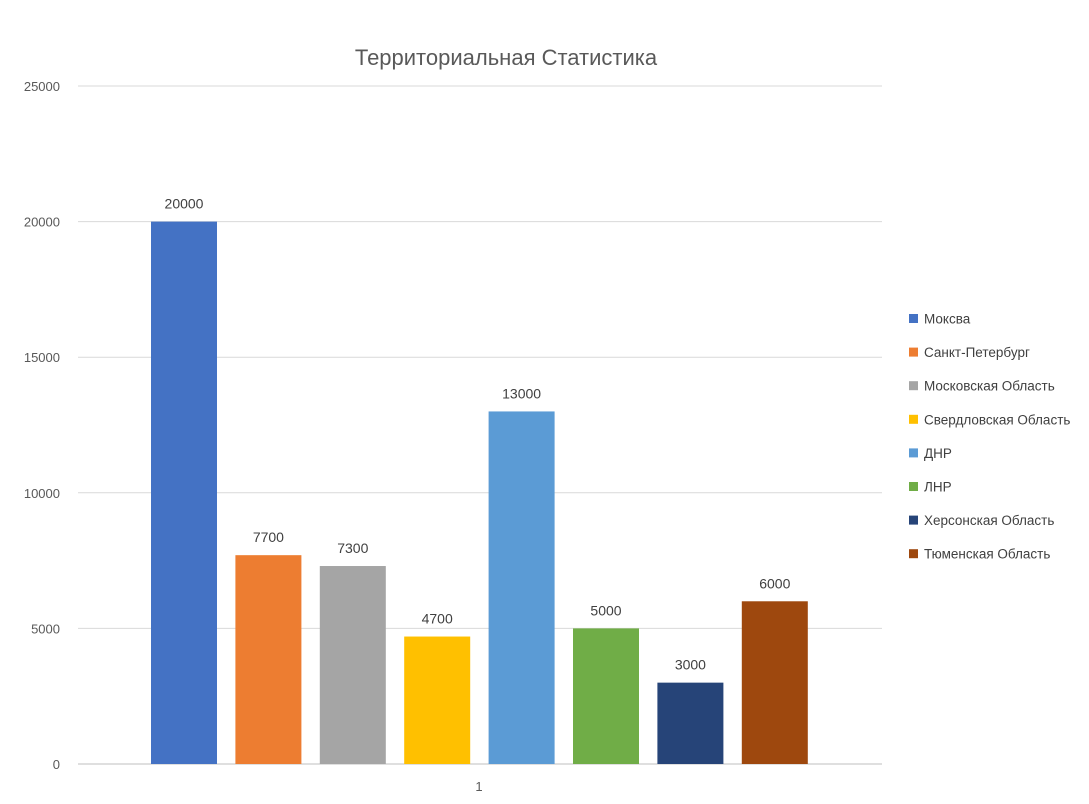 This screenshot has width=1089, height=804. Describe the element at coordinates (42, 86) in the screenshot. I see `y-tick-label: 25000` at that location.